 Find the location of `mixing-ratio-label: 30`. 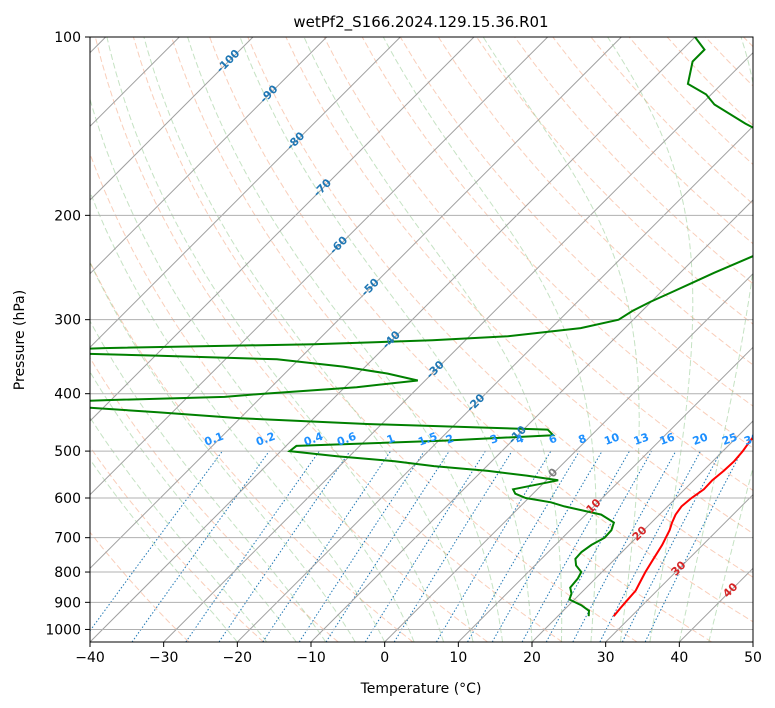

mixing-ratio-label: 30 is located at coordinates (751, 439).